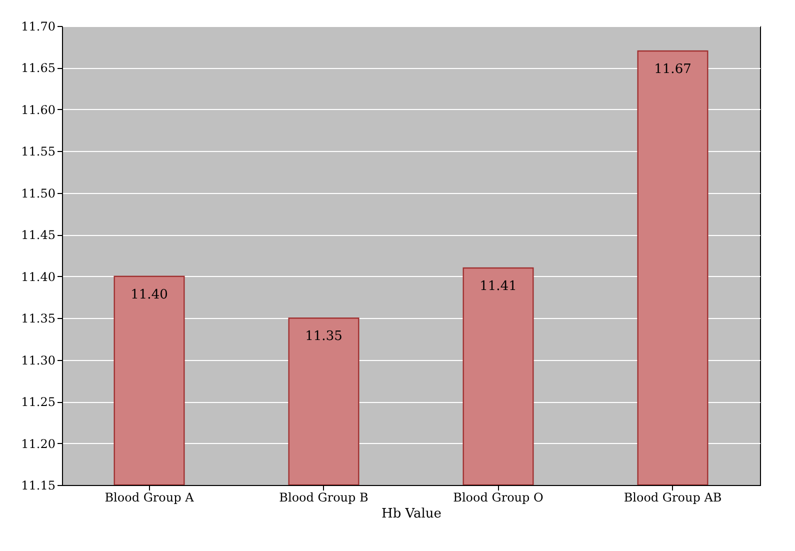  Describe the element at coordinates (673, 497) in the screenshot. I see `x-tick-label: Blood Group AB` at that location.